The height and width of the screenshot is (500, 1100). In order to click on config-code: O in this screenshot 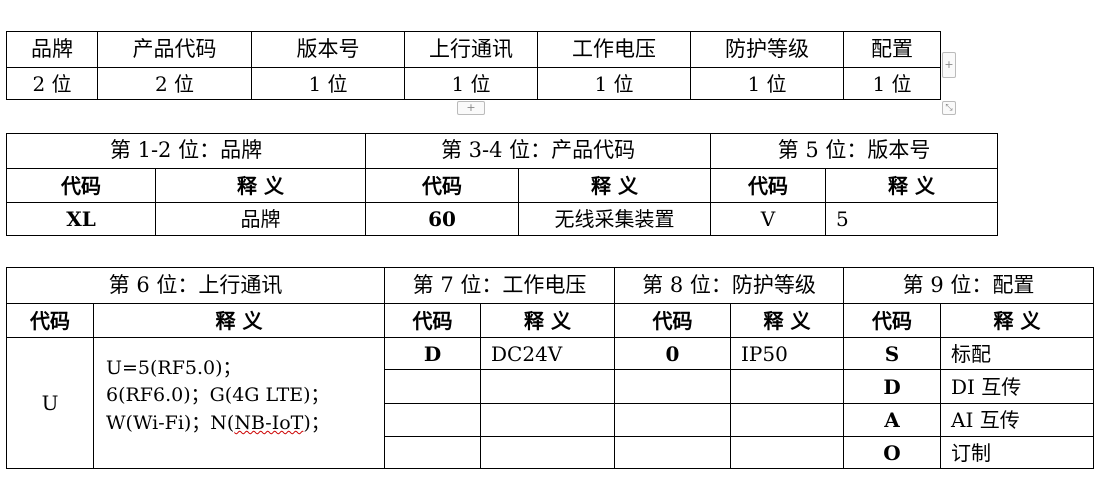, I will do `click(892, 452)`.